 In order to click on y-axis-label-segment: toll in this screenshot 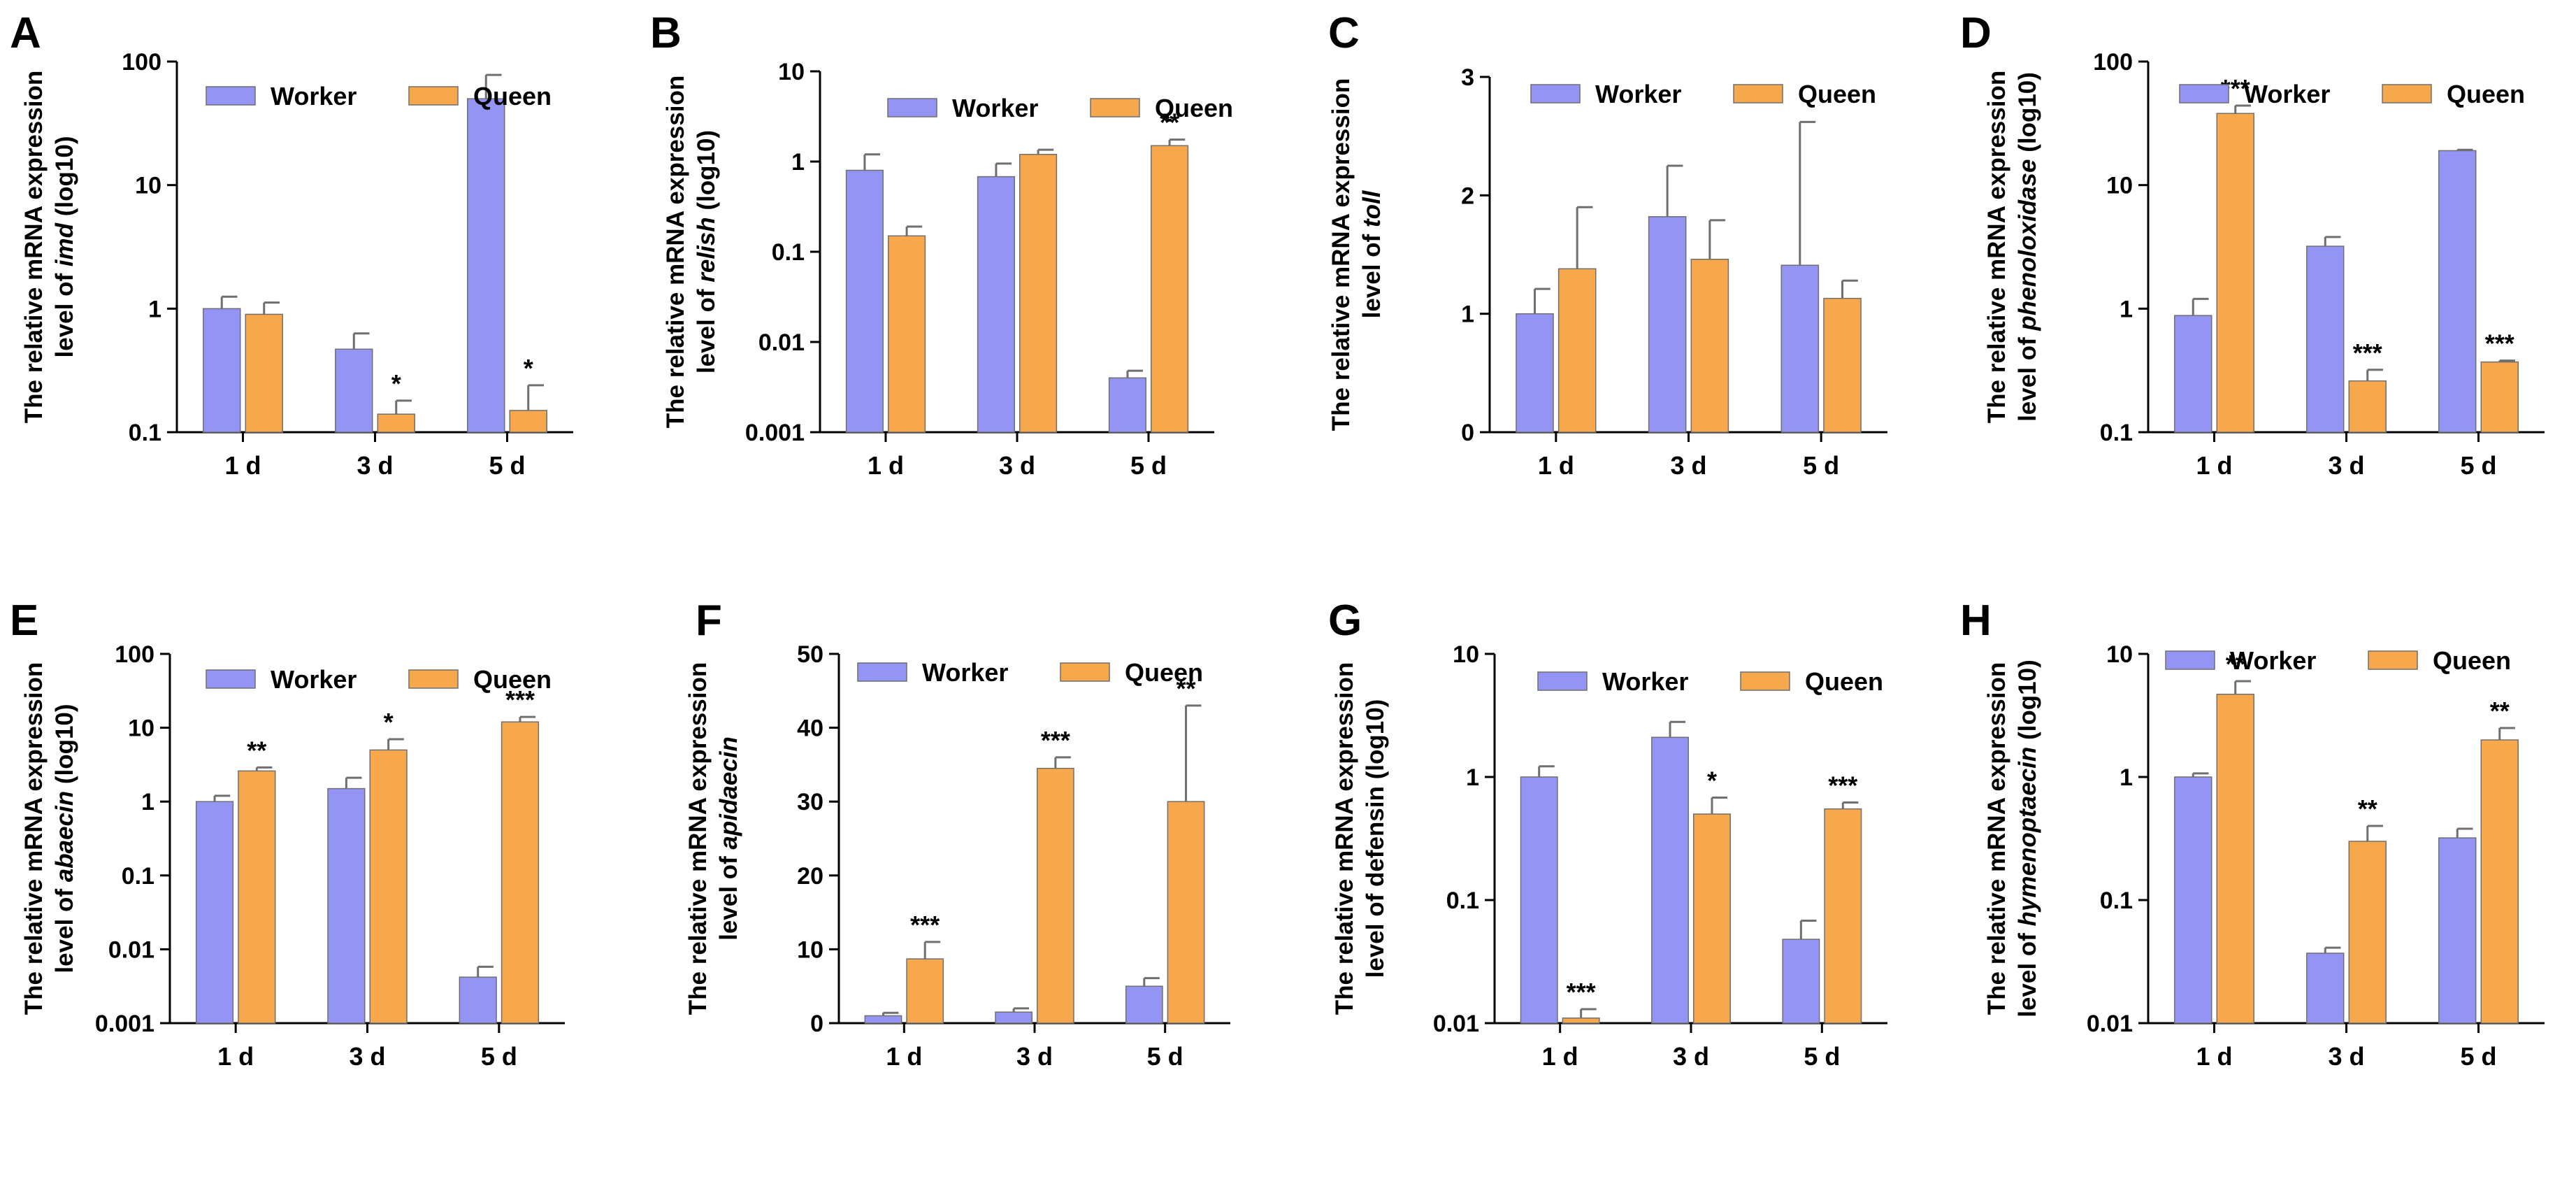, I will do `click(1372, 208)`.